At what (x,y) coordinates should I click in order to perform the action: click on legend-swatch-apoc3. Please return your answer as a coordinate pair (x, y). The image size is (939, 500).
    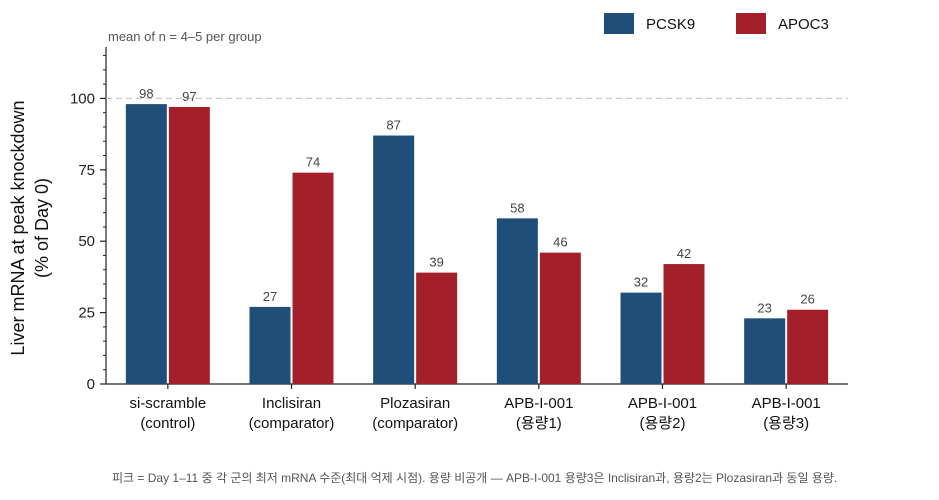
    Looking at the image, I should click on (751, 23).